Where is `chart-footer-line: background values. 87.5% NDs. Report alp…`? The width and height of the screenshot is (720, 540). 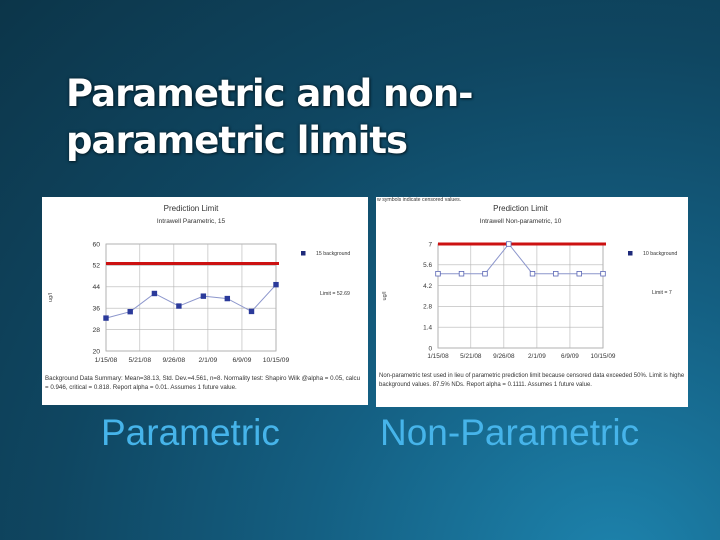 chart-footer-line: background values. 87.5% NDs. Report alp… is located at coordinates (485, 385).